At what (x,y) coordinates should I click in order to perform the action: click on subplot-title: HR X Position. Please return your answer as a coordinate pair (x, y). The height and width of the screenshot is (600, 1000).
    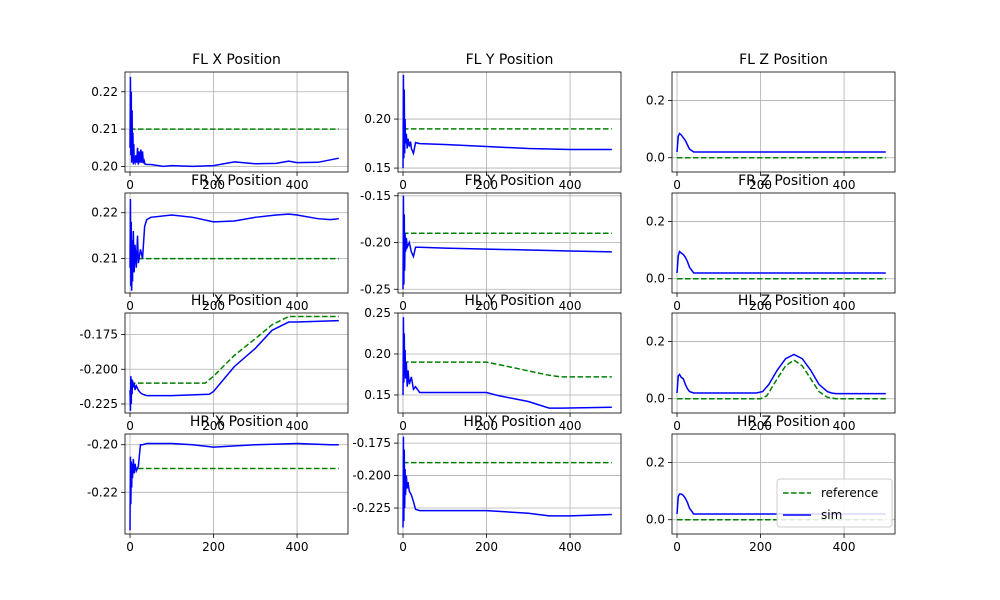
    Looking at the image, I should click on (236, 422).